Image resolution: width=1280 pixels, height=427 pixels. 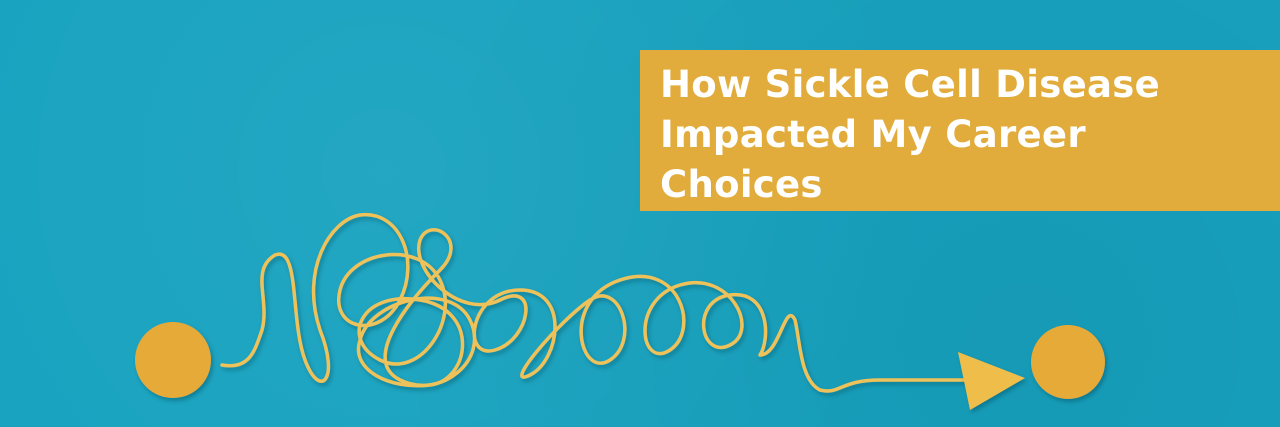 What do you see at coordinates (991, 381) in the screenshot?
I see `arrow-head-icon` at bounding box center [991, 381].